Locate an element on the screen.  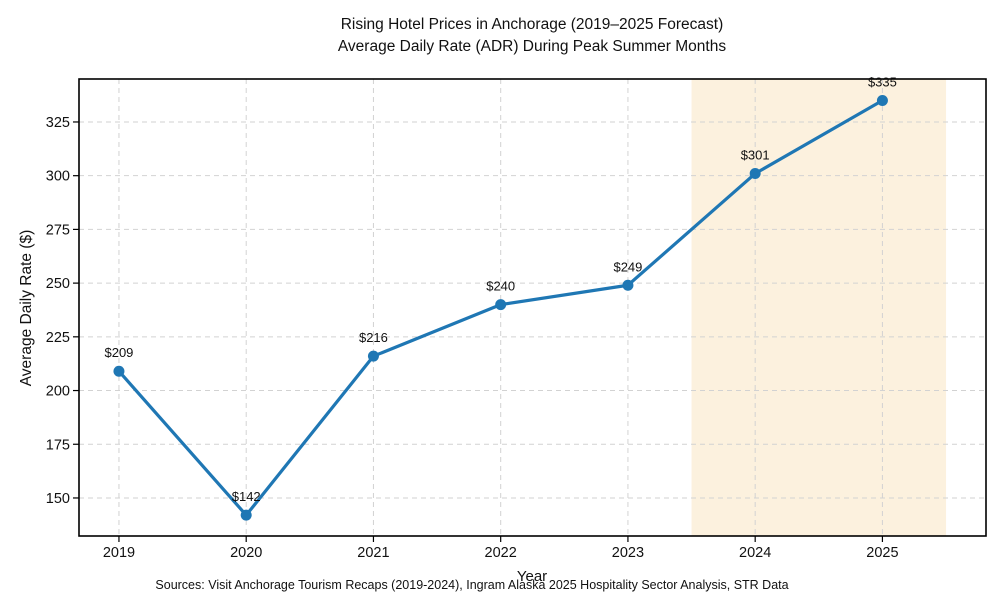
data-point-2022 is located at coordinates (501, 305).